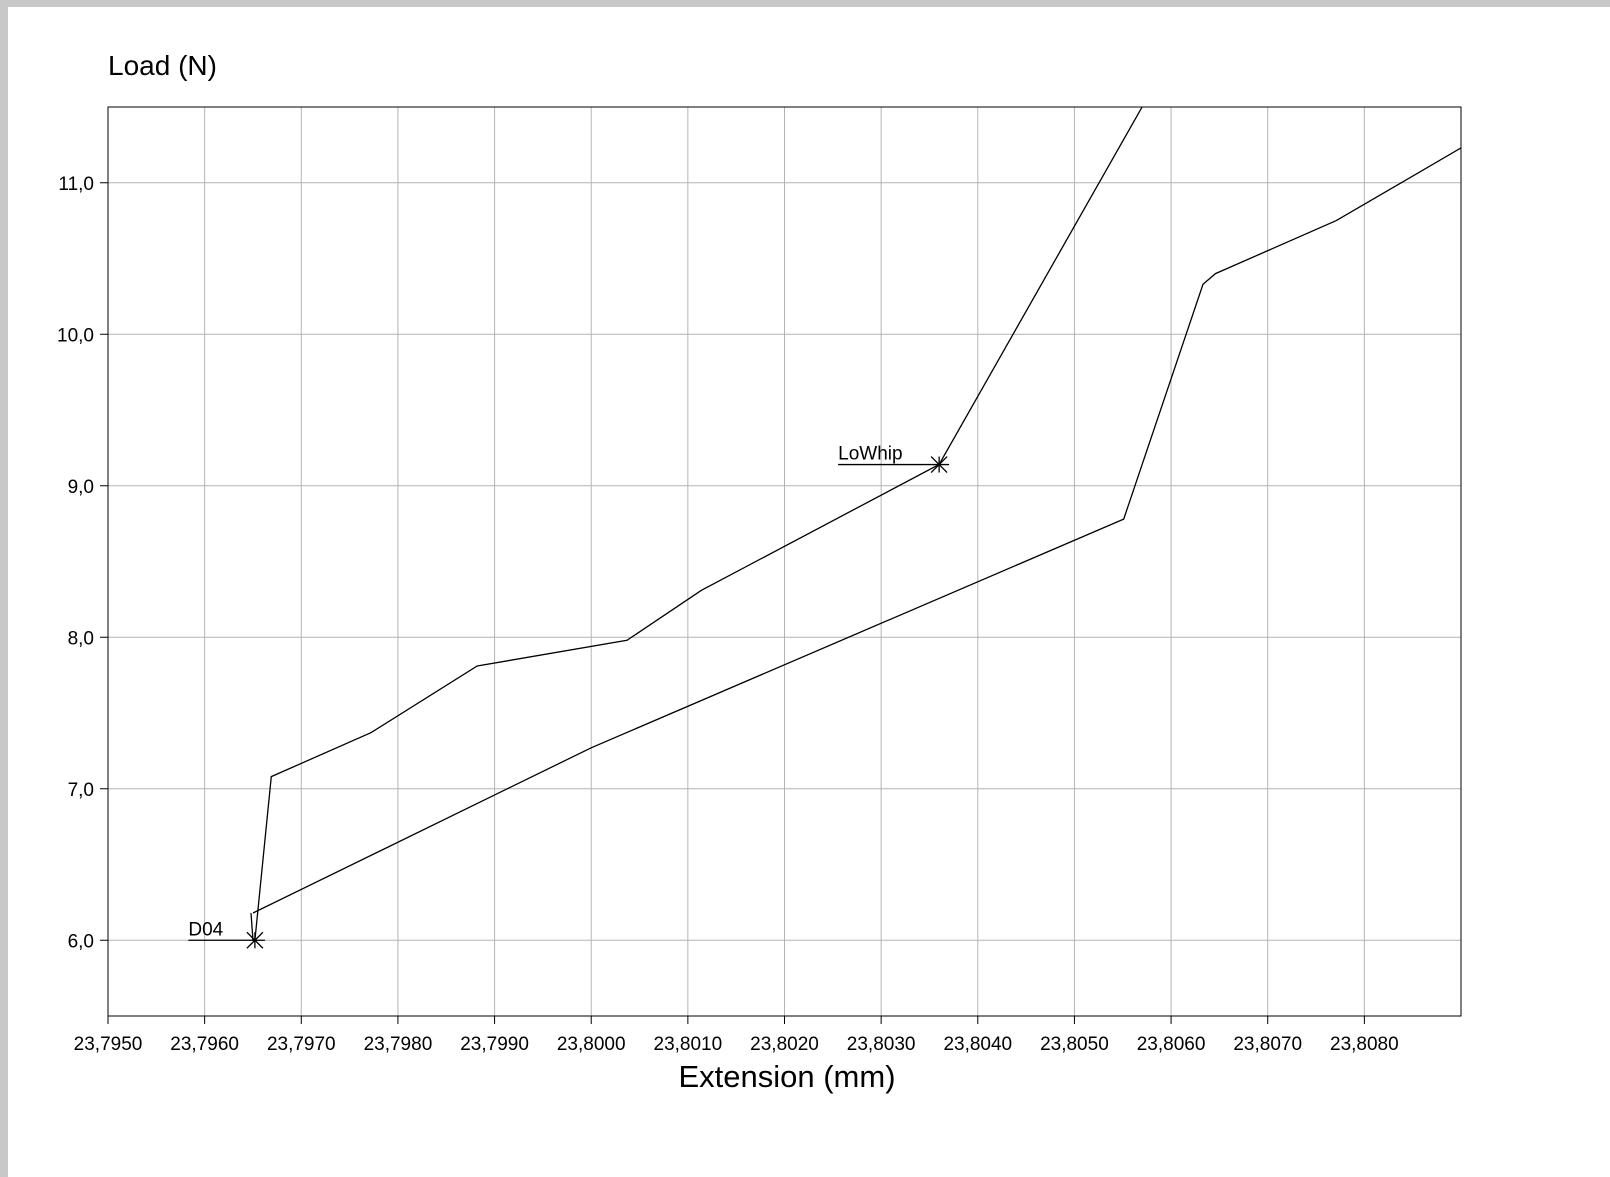 The height and width of the screenshot is (1177, 1610). I want to click on x-tick-label: 23,8000, so click(591, 1044).